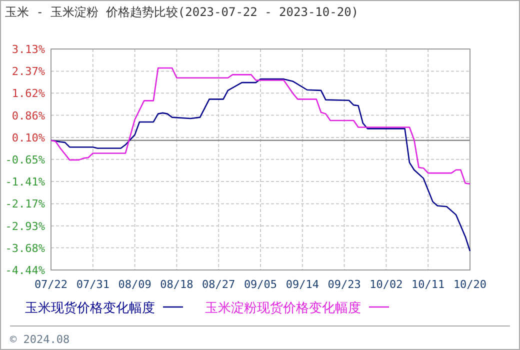 Image resolution: width=520 pixels, height=350 pixels. What do you see at coordinates (25, 248) in the screenshot?
I see `y-tick-label: -3.68%` at bounding box center [25, 248].